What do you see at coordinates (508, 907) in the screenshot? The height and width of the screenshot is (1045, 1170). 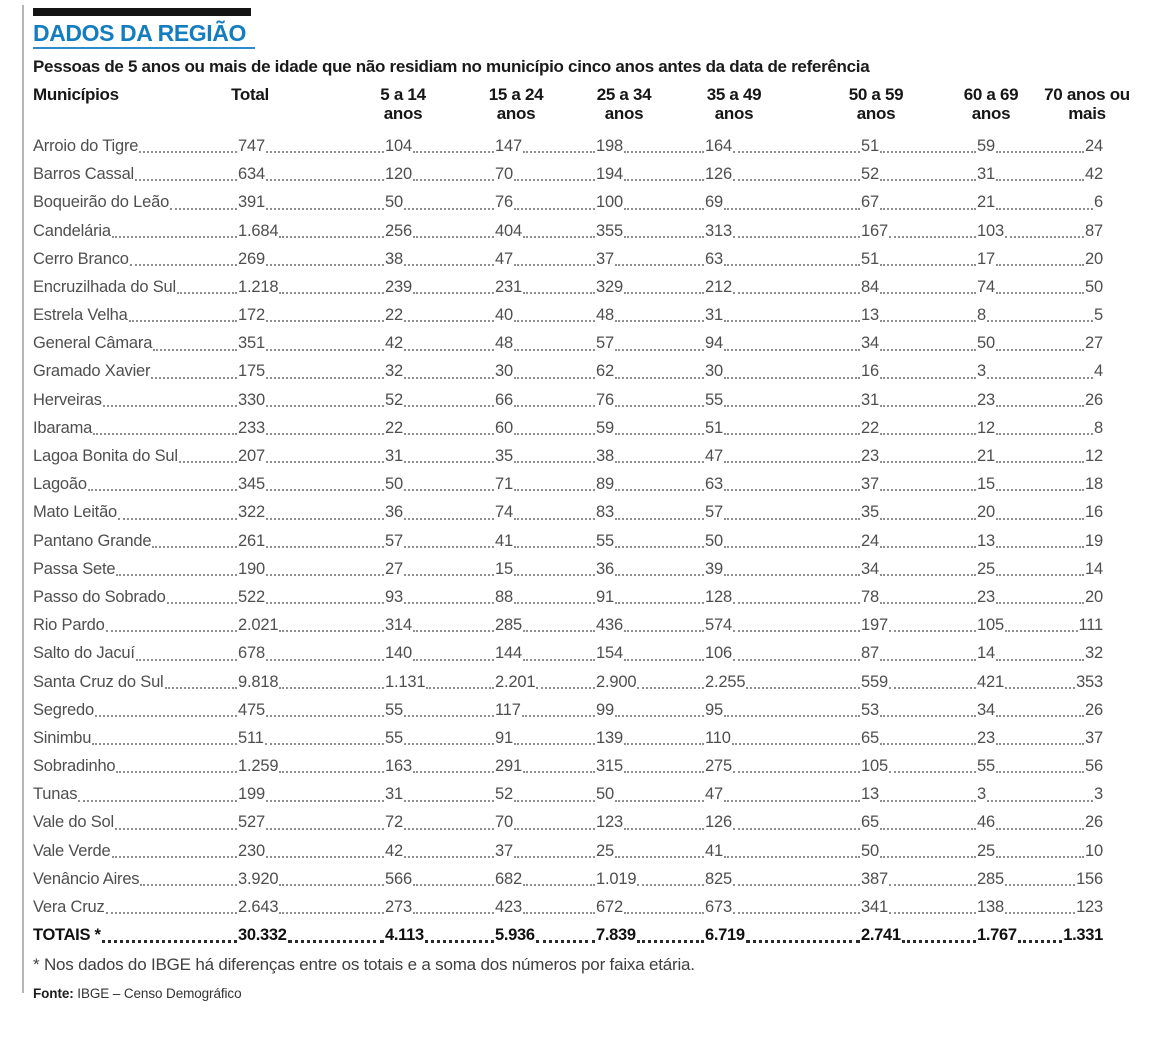 I see `cell-value: 423` at bounding box center [508, 907].